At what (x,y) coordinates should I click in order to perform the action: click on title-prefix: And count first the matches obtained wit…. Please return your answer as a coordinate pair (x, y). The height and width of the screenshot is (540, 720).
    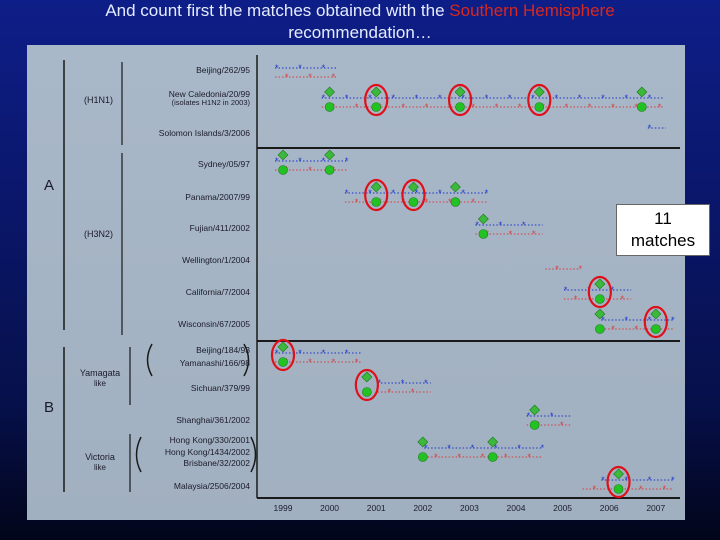
    Looking at the image, I should click on (277, 10).